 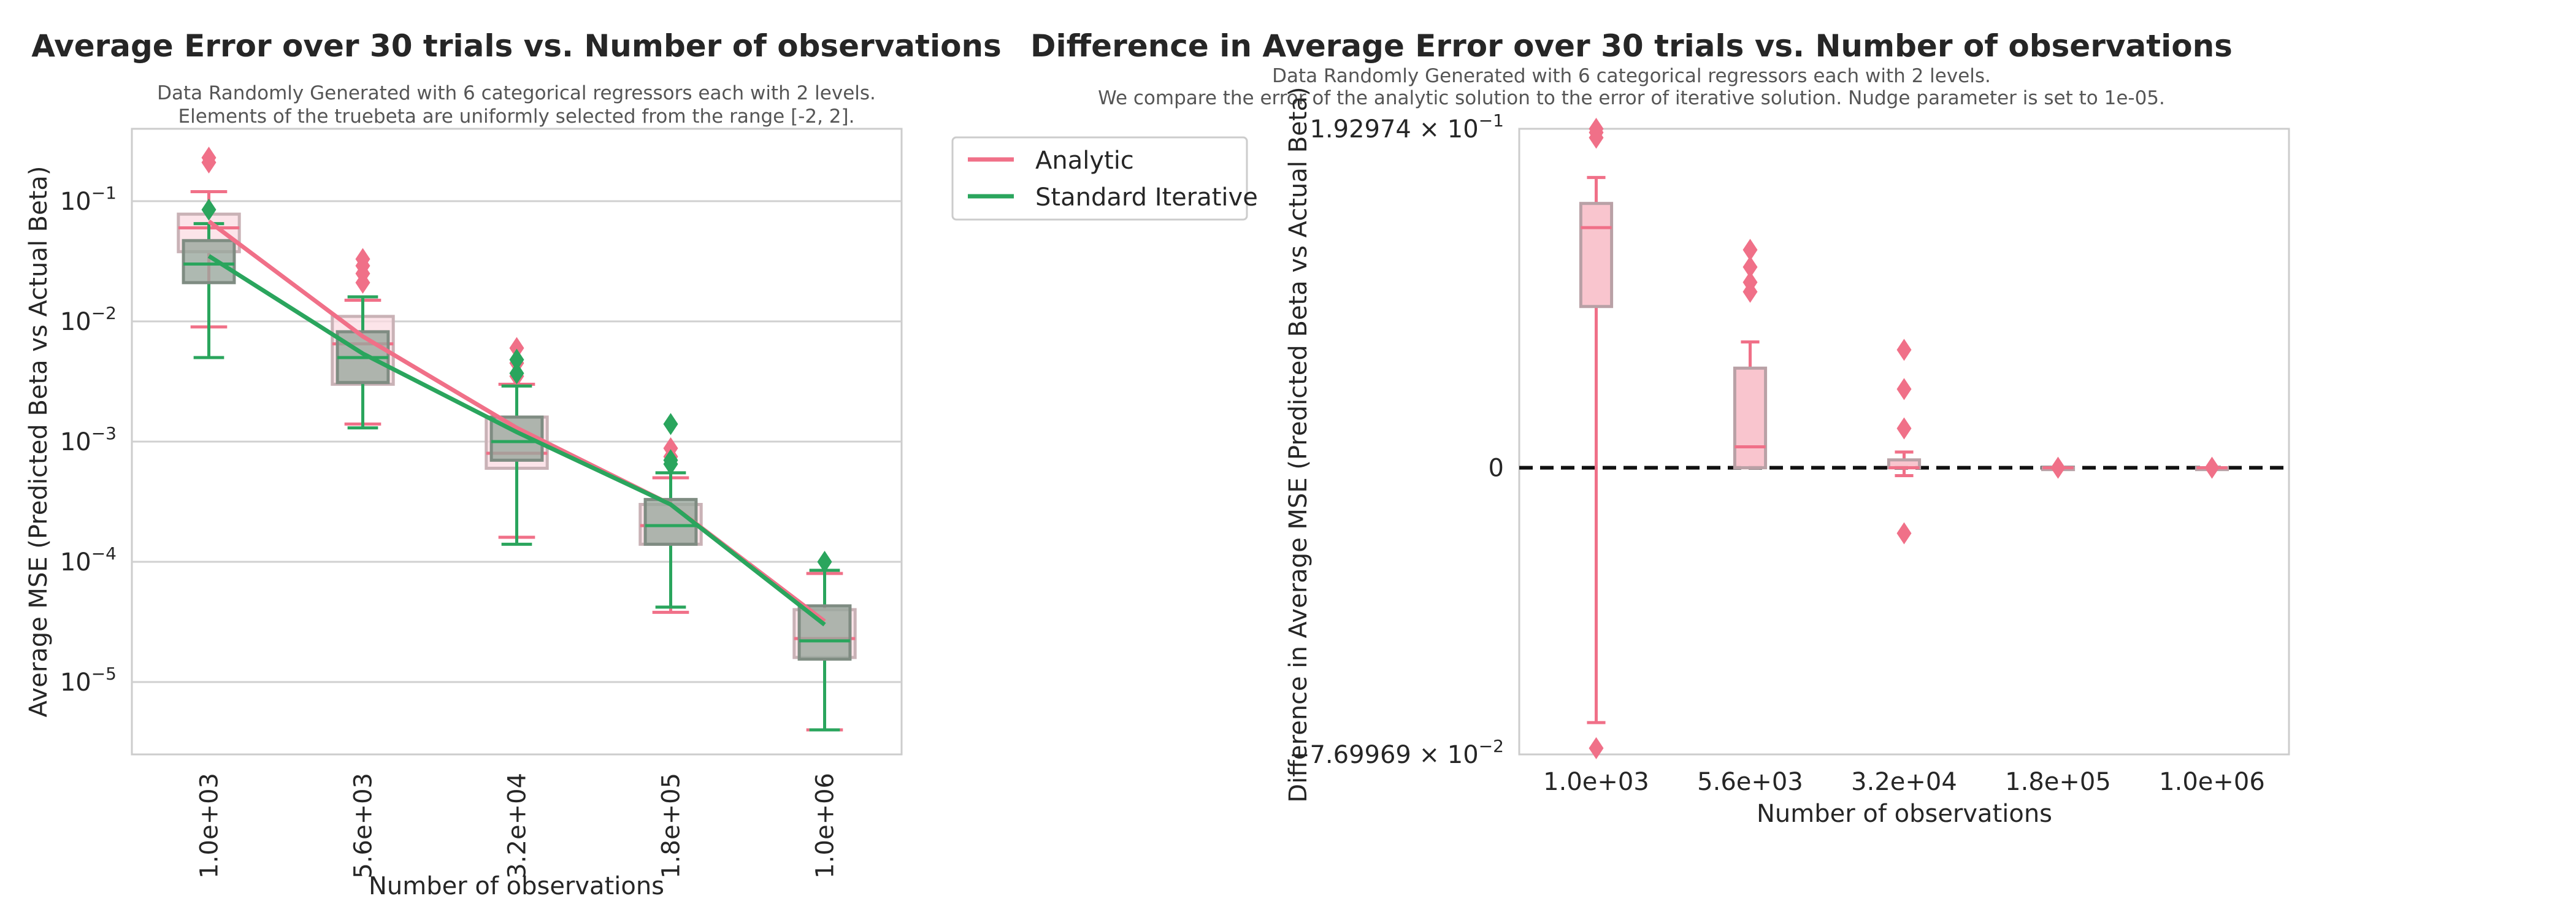 I want to click on chart2-x-tick-label-2: 3.2e+04, so click(x=1904, y=782).